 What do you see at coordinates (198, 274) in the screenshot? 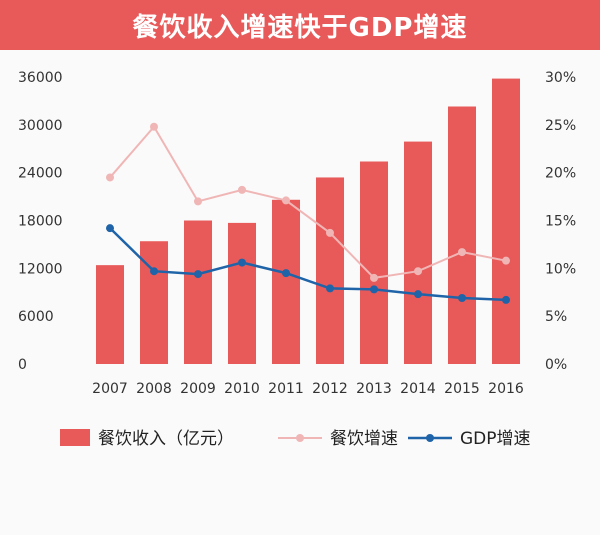
I see `gdp-growth-point-2009` at bounding box center [198, 274].